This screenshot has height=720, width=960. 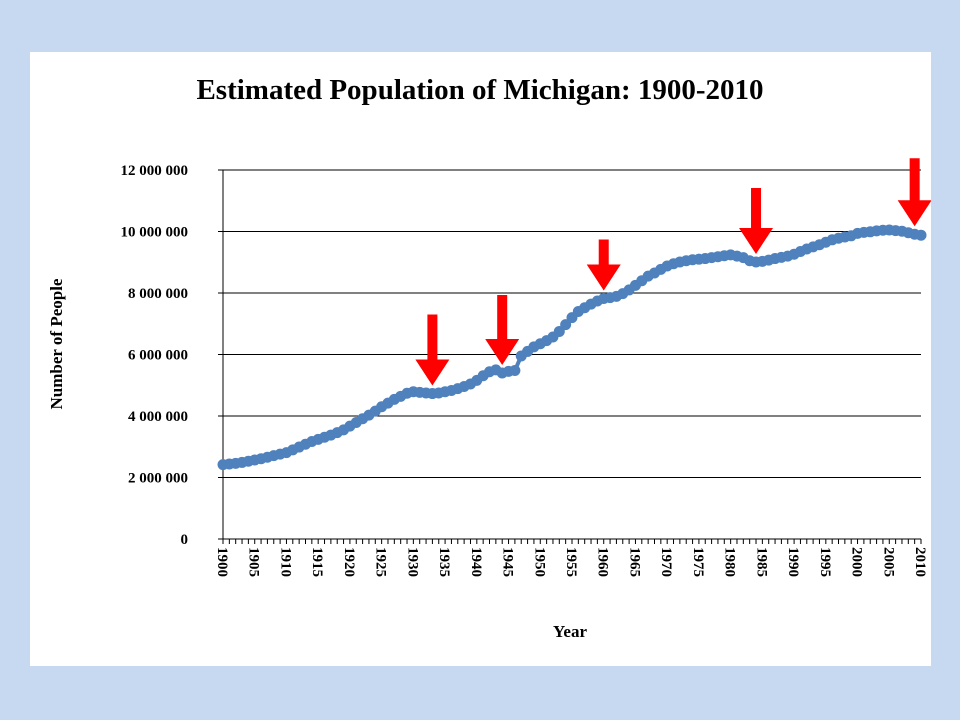 What do you see at coordinates (666, 562) in the screenshot?
I see `x-tick-label: 1970` at bounding box center [666, 562].